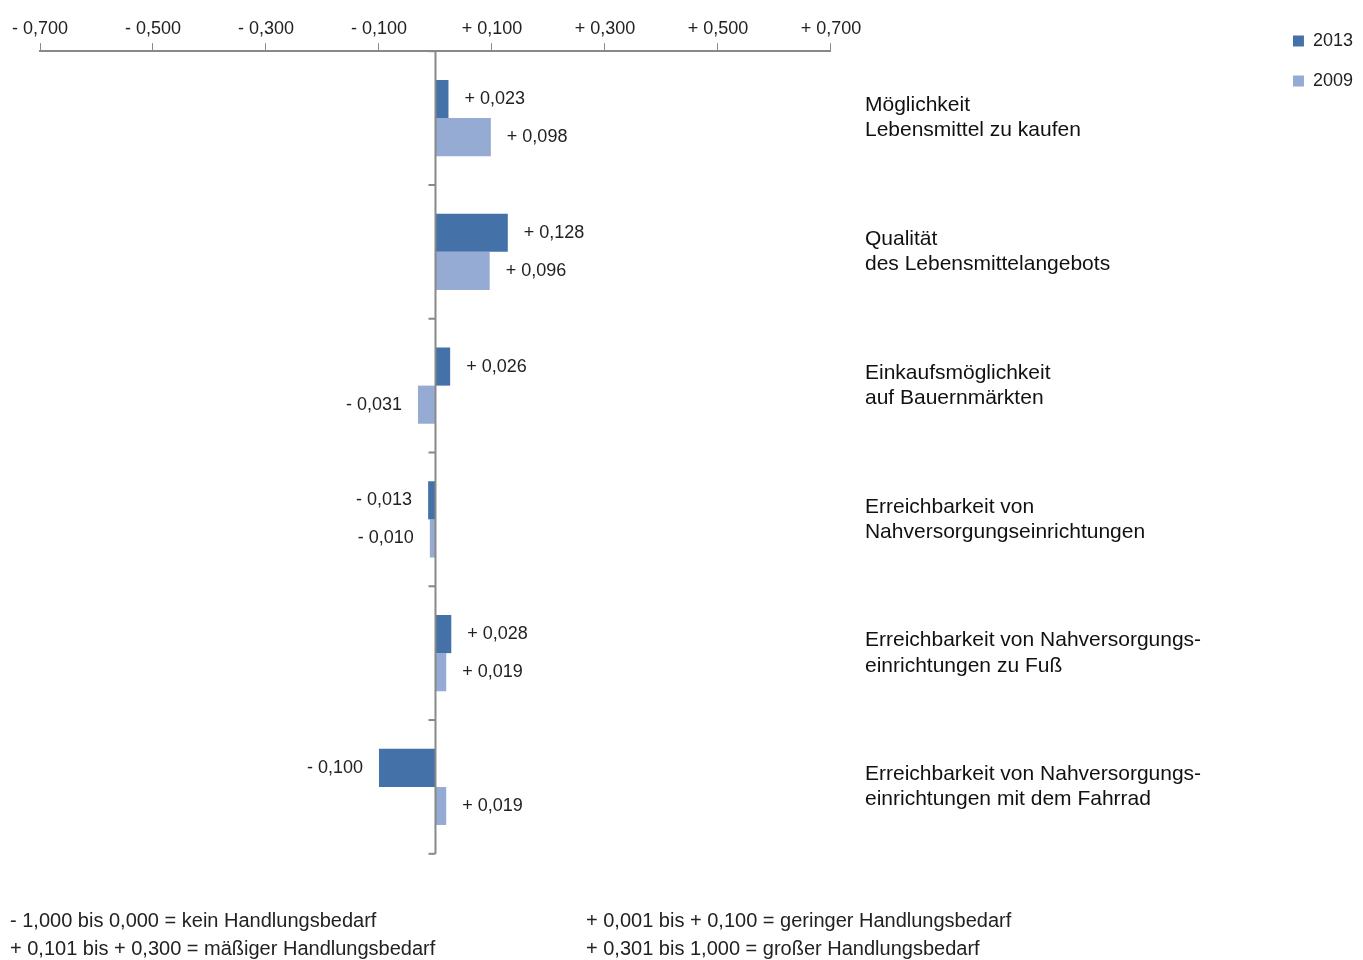  Describe the element at coordinates (1332, 39) in the screenshot. I see `legend-label: 2013` at that location.